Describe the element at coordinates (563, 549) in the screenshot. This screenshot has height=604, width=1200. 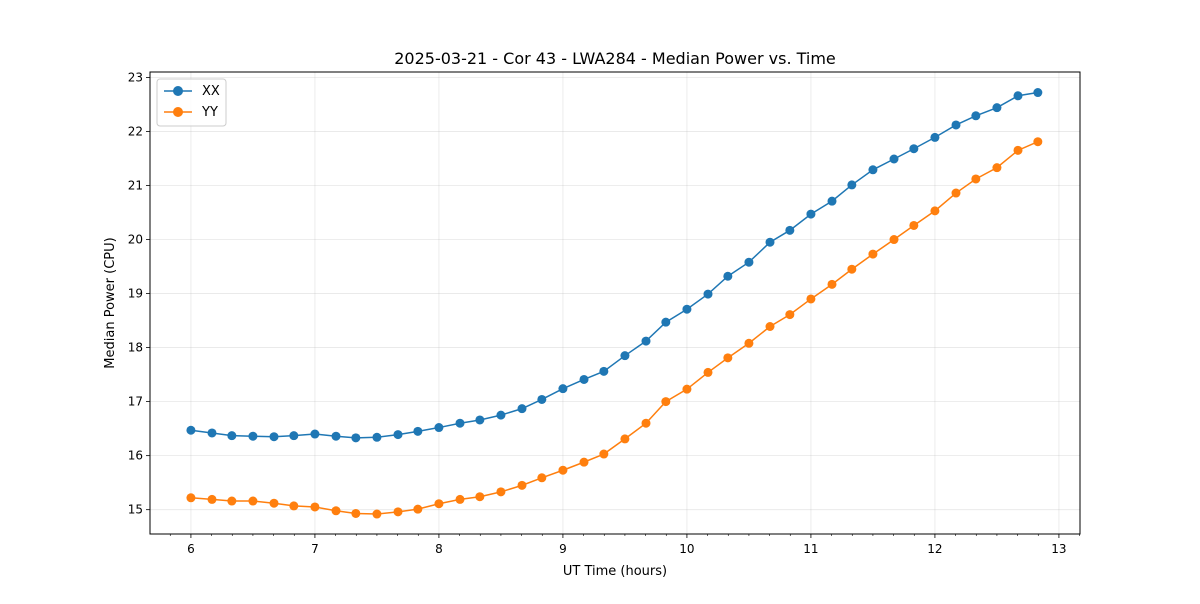
I see `x-tick-label: 9` at that location.